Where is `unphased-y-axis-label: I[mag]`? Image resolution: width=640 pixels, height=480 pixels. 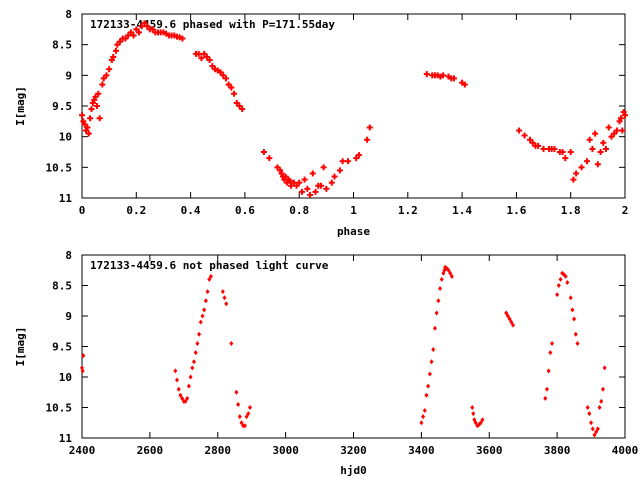 unphased-y-axis-label: I[mag] is located at coordinates (20, 347).